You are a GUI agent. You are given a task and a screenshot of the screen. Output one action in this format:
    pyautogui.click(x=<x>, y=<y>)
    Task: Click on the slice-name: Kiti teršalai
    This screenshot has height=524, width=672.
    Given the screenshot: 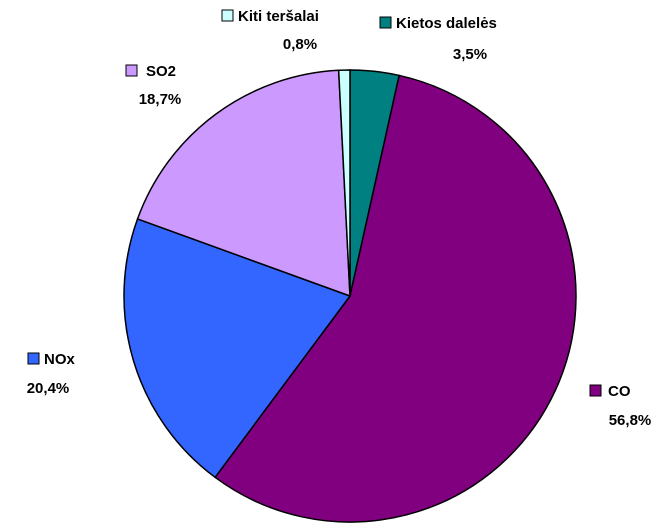 What is the action you would take?
    pyautogui.click(x=278, y=16)
    